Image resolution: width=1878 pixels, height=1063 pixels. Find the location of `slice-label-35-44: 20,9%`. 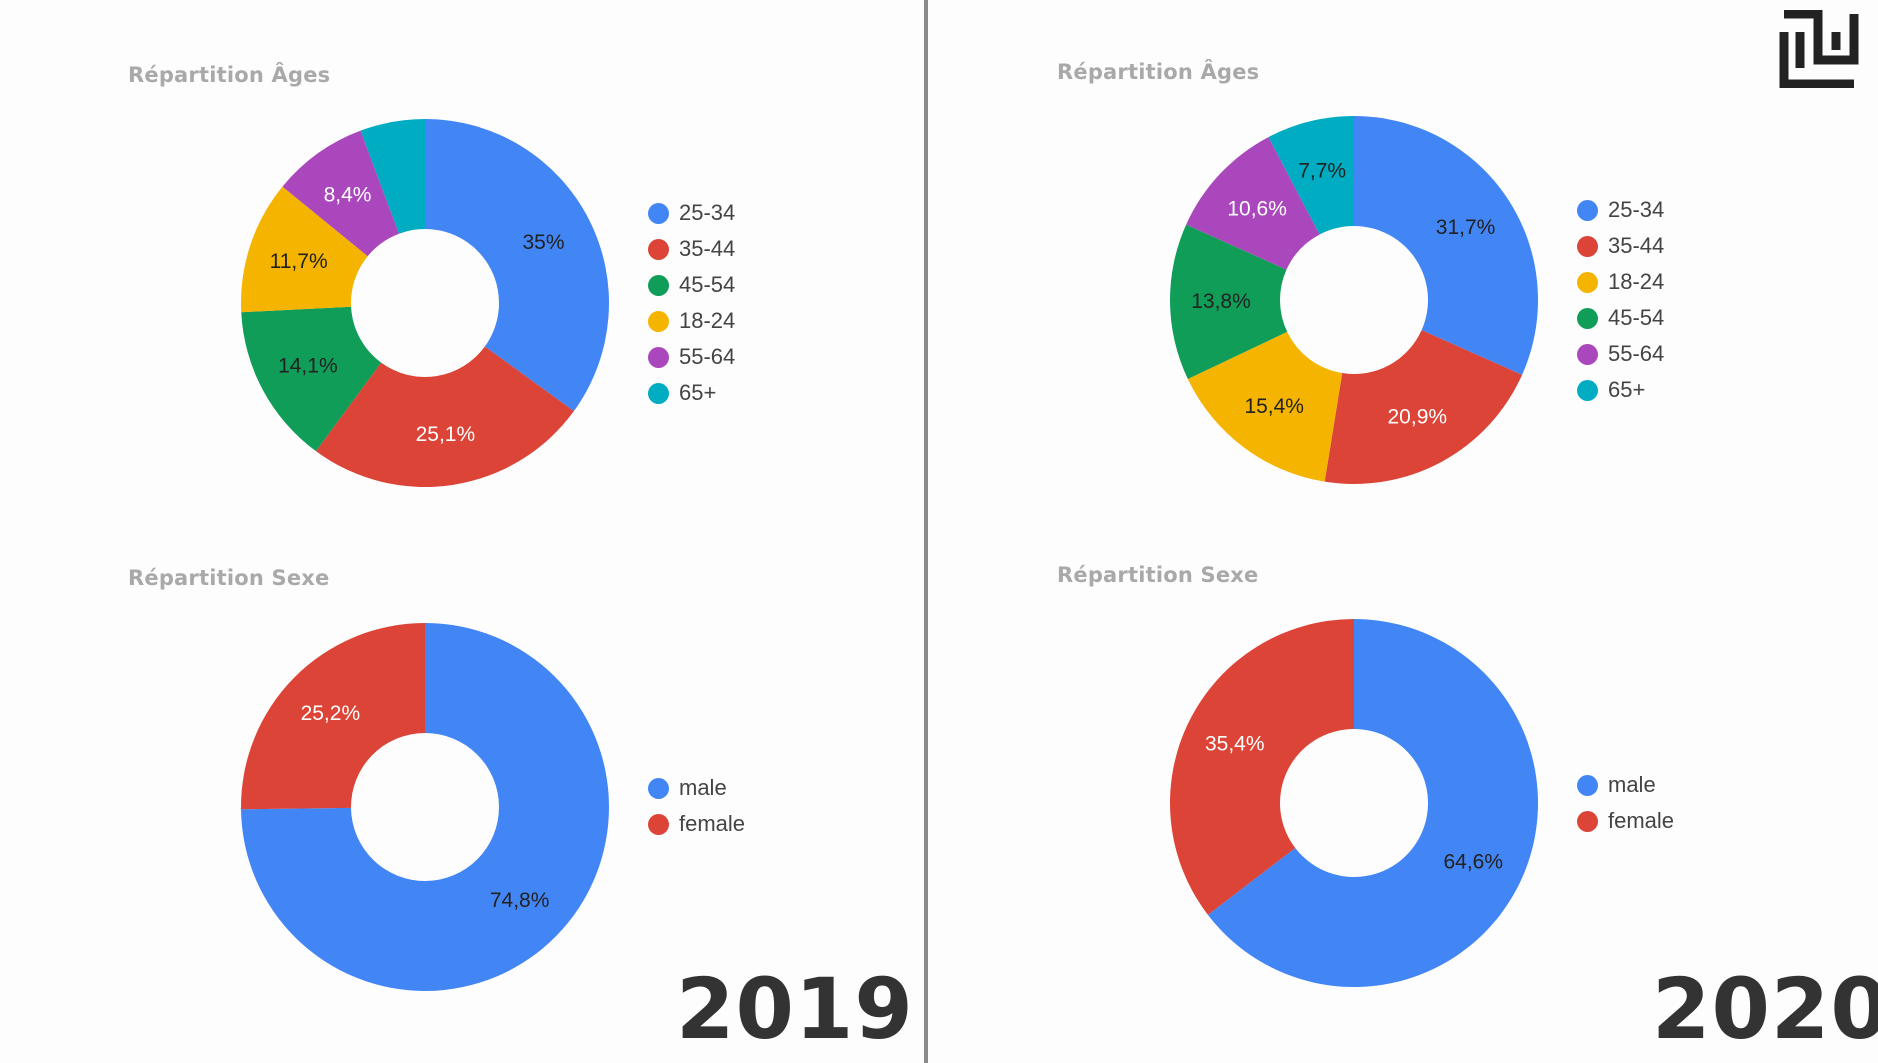

slice-label-35-44: 20,9% is located at coordinates (1418, 416).